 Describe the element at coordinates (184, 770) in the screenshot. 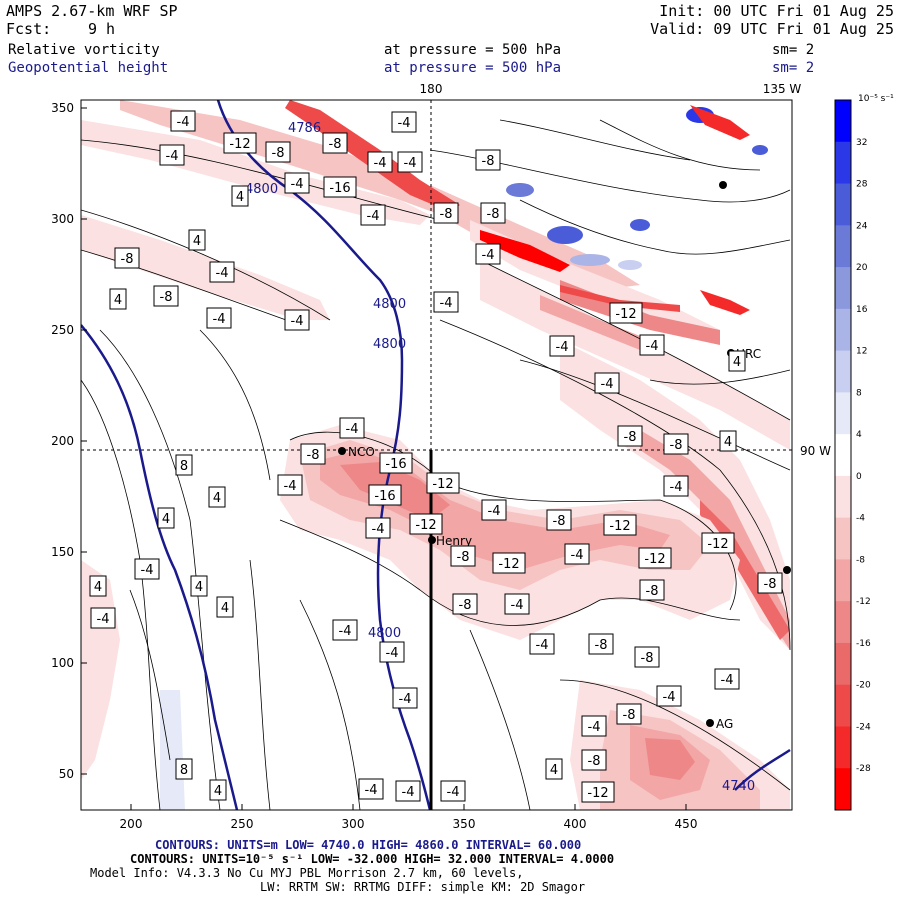

I see `svg-text: 8` at that location.